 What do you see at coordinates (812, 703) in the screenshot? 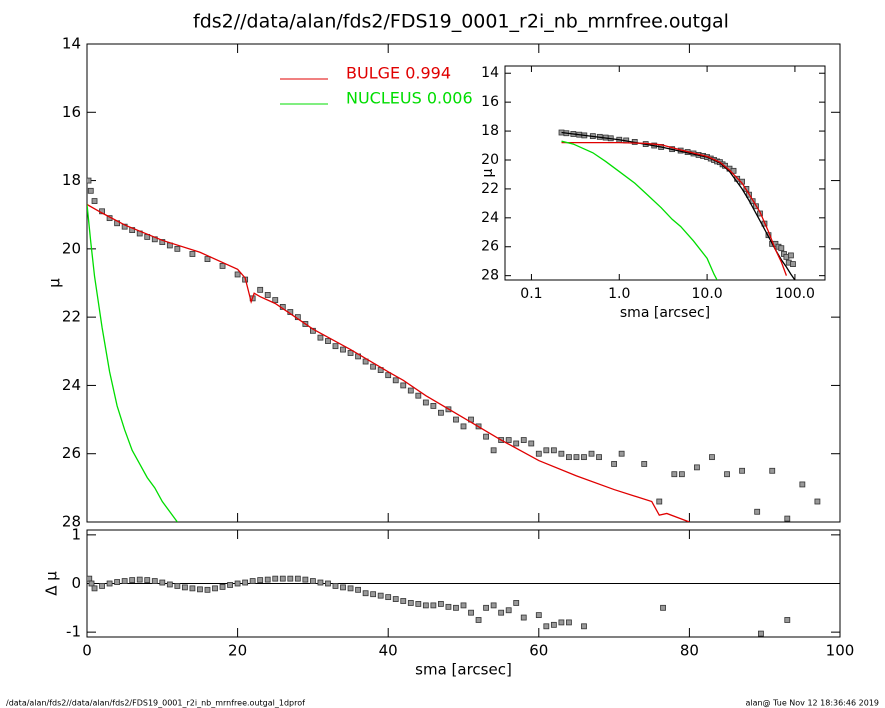
I see `footer-right: alan@ Tue Nov 12 18:36:46 2019` at bounding box center [812, 703].